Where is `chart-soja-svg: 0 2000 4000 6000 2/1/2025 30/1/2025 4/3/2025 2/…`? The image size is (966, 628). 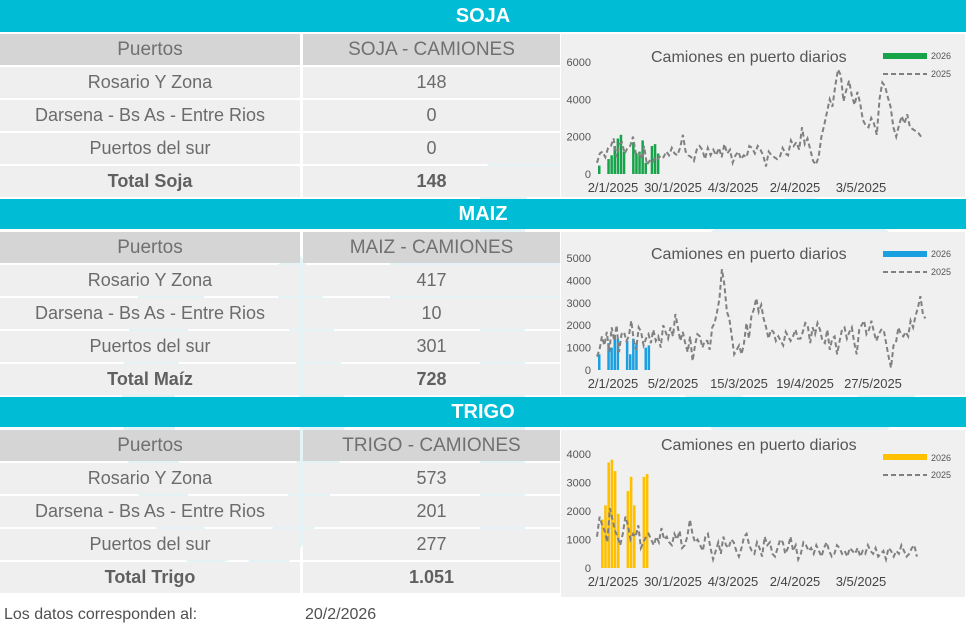
chart-soja-svg: 0 2000 4000 6000 2/1/2025 30/1/2025 4/3/2025 2/… is located at coordinates (759, 122).